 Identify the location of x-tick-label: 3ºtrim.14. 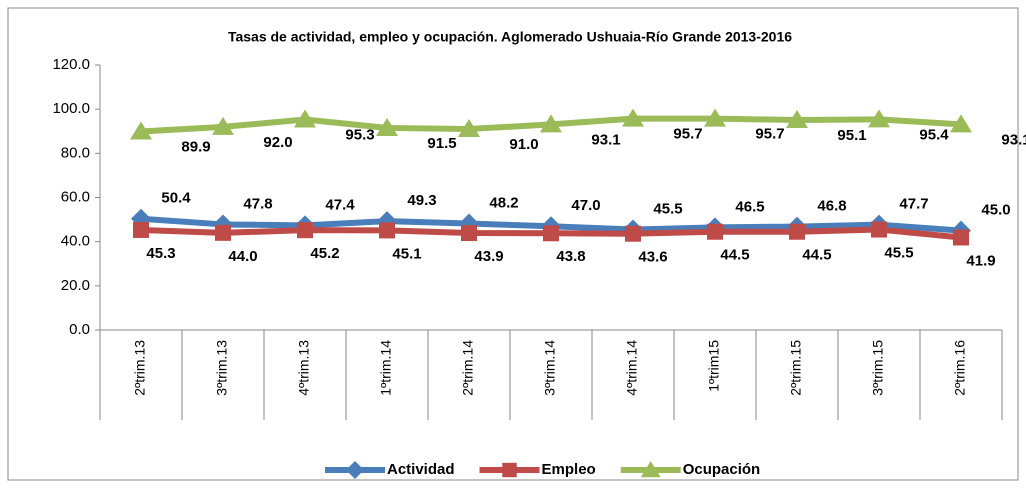
(550, 368).